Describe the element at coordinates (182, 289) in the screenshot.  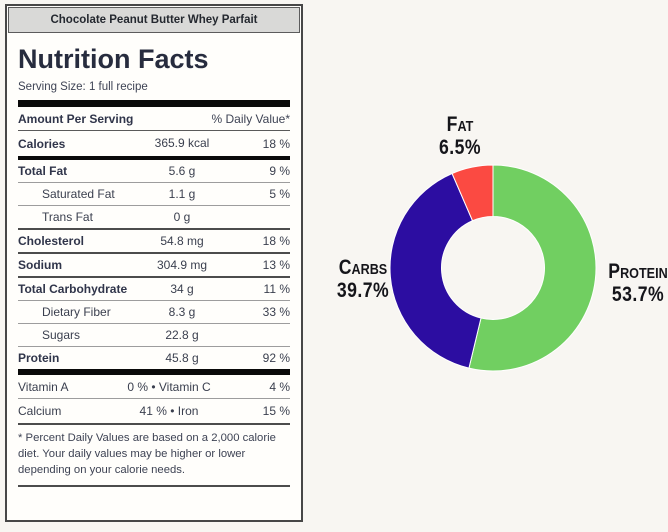
I see `nutrient-amount: 34 g` at that location.